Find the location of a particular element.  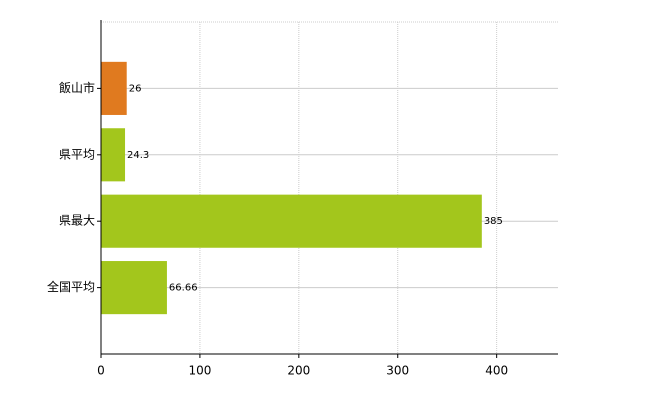

value-label: 66.66 is located at coordinates (183, 288).